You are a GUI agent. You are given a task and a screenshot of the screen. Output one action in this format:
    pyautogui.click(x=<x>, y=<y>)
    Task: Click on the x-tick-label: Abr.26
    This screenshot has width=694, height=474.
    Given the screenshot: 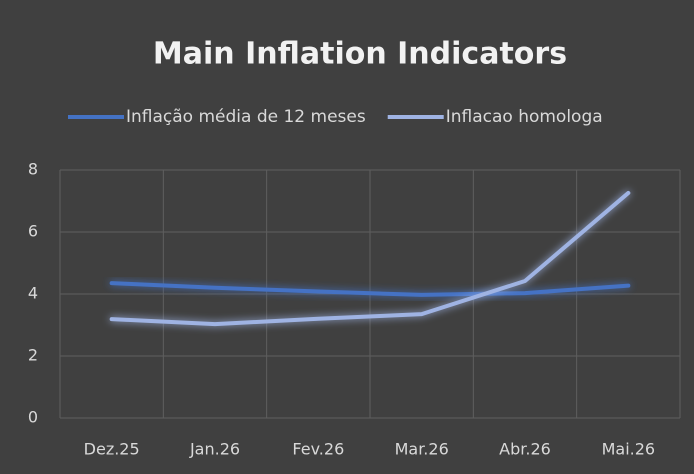 What is the action you would take?
    pyautogui.click(x=525, y=449)
    